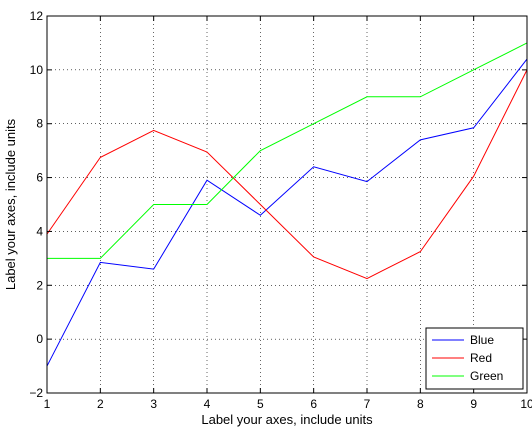  What do you see at coordinates (287, 419) in the screenshot?
I see `x-axis-label: Label your axes, include units` at bounding box center [287, 419].